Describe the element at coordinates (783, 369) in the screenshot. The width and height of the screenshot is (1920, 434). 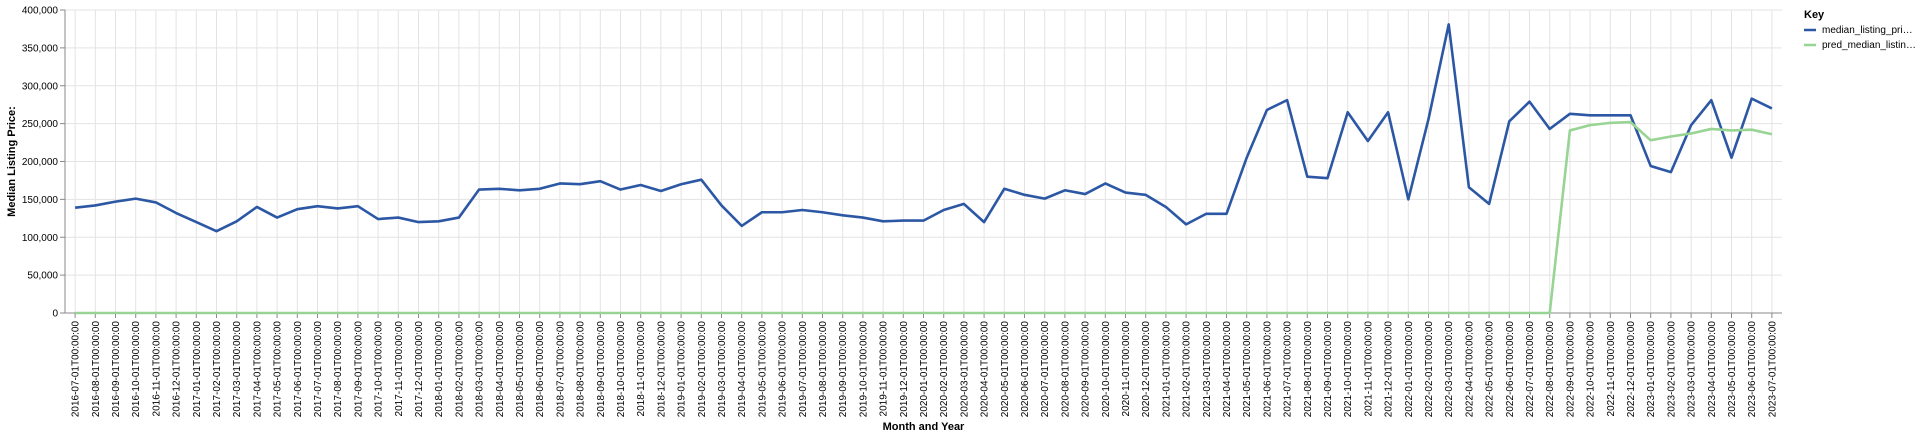
I see `x-tick-label: 2019-06-01T00:00:00` at that location.